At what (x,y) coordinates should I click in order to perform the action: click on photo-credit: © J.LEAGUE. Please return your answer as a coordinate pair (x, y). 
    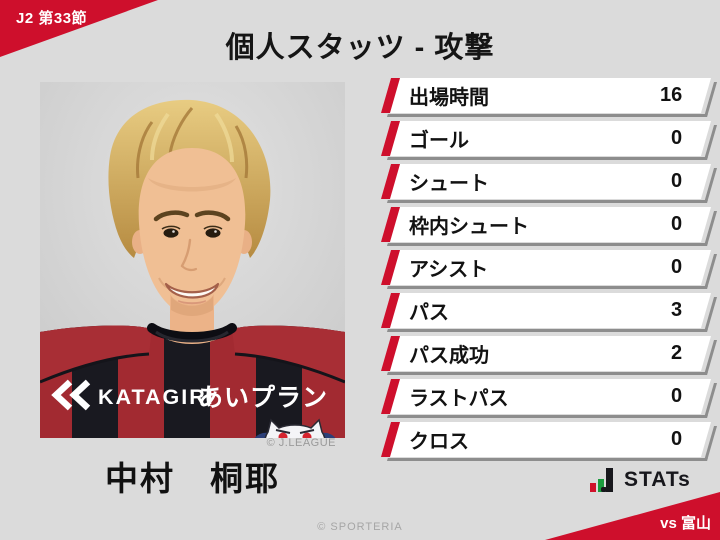
    Looking at the image, I should click on (301, 443).